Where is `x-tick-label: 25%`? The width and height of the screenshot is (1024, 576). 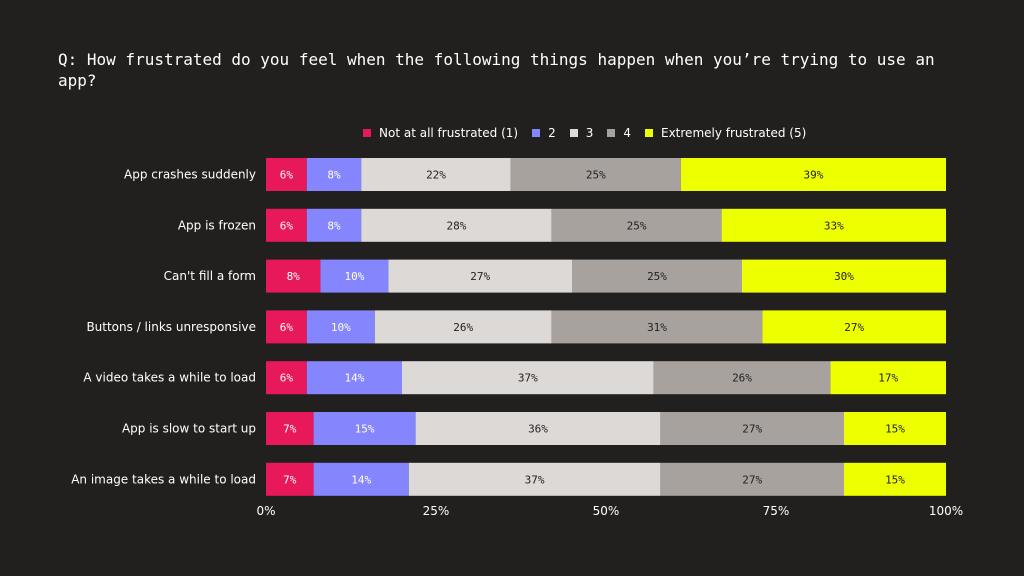
x-tick-label: 25% is located at coordinates (436, 511).